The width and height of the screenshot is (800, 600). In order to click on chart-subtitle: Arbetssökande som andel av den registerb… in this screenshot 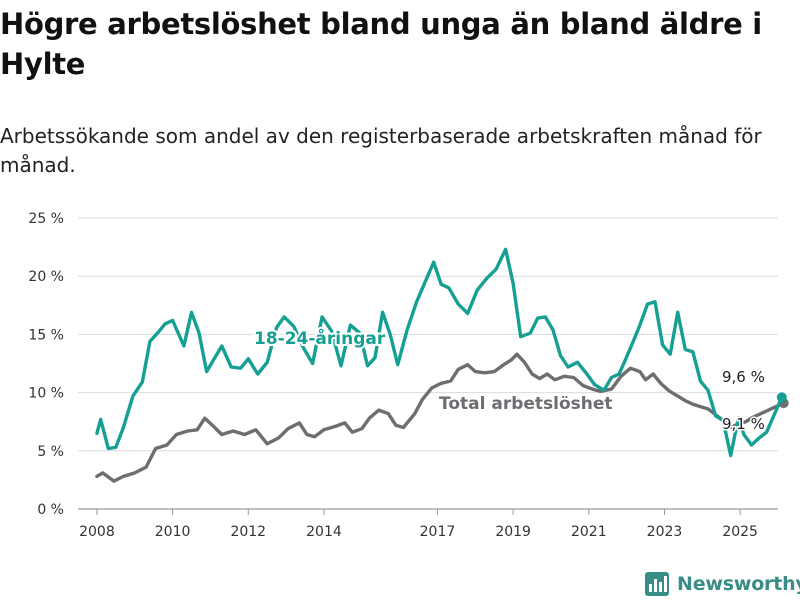, I will do `click(381, 150)`.